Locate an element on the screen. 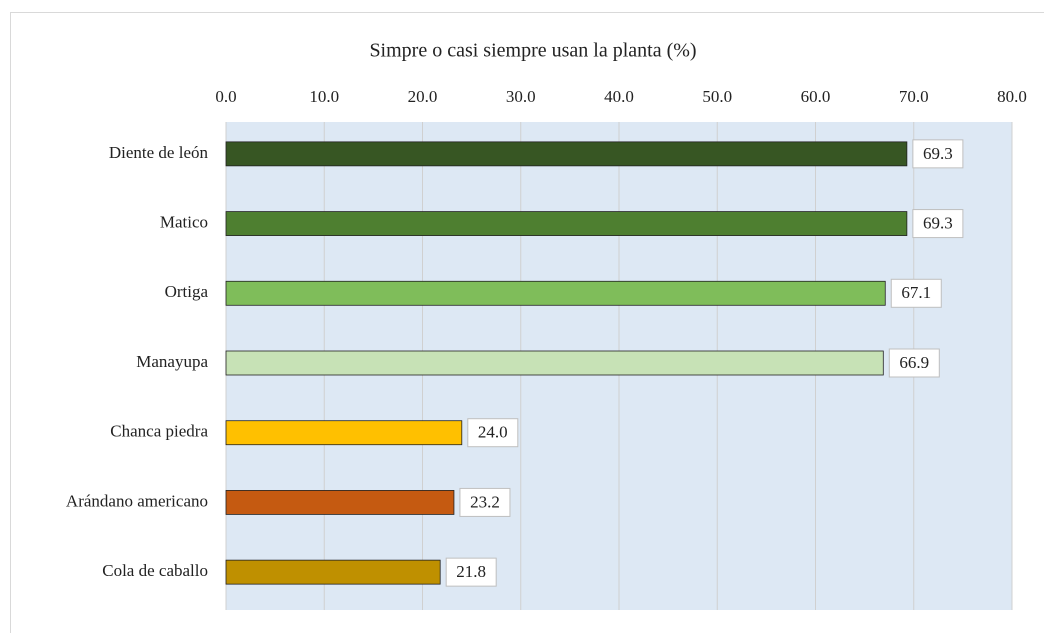 This screenshot has height=633, width=1044. value-label: 23.2 is located at coordinates (485, 501).